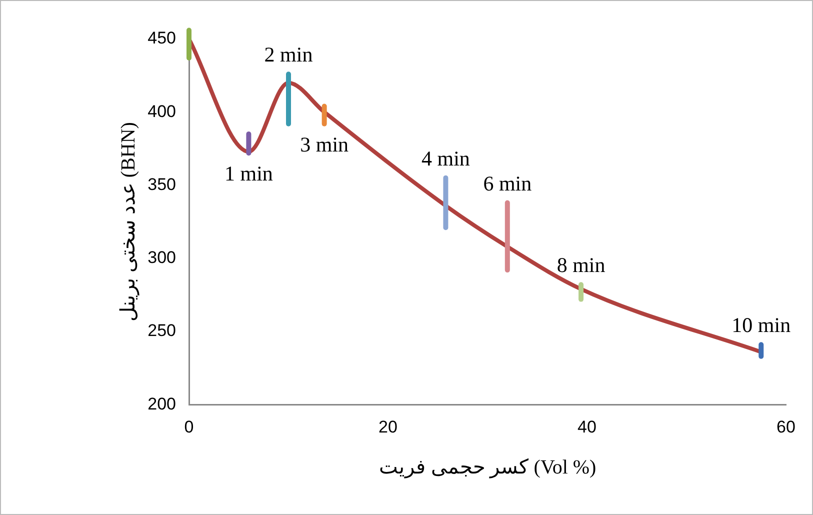 Image resolution: width=813 pixels, height=515 pixels. What do you see at coordinates (487, 467) in the screenshot?
I see `x-axis-title: کسر حجمی فریت (Vol %)` at bounding box center [487, 467].